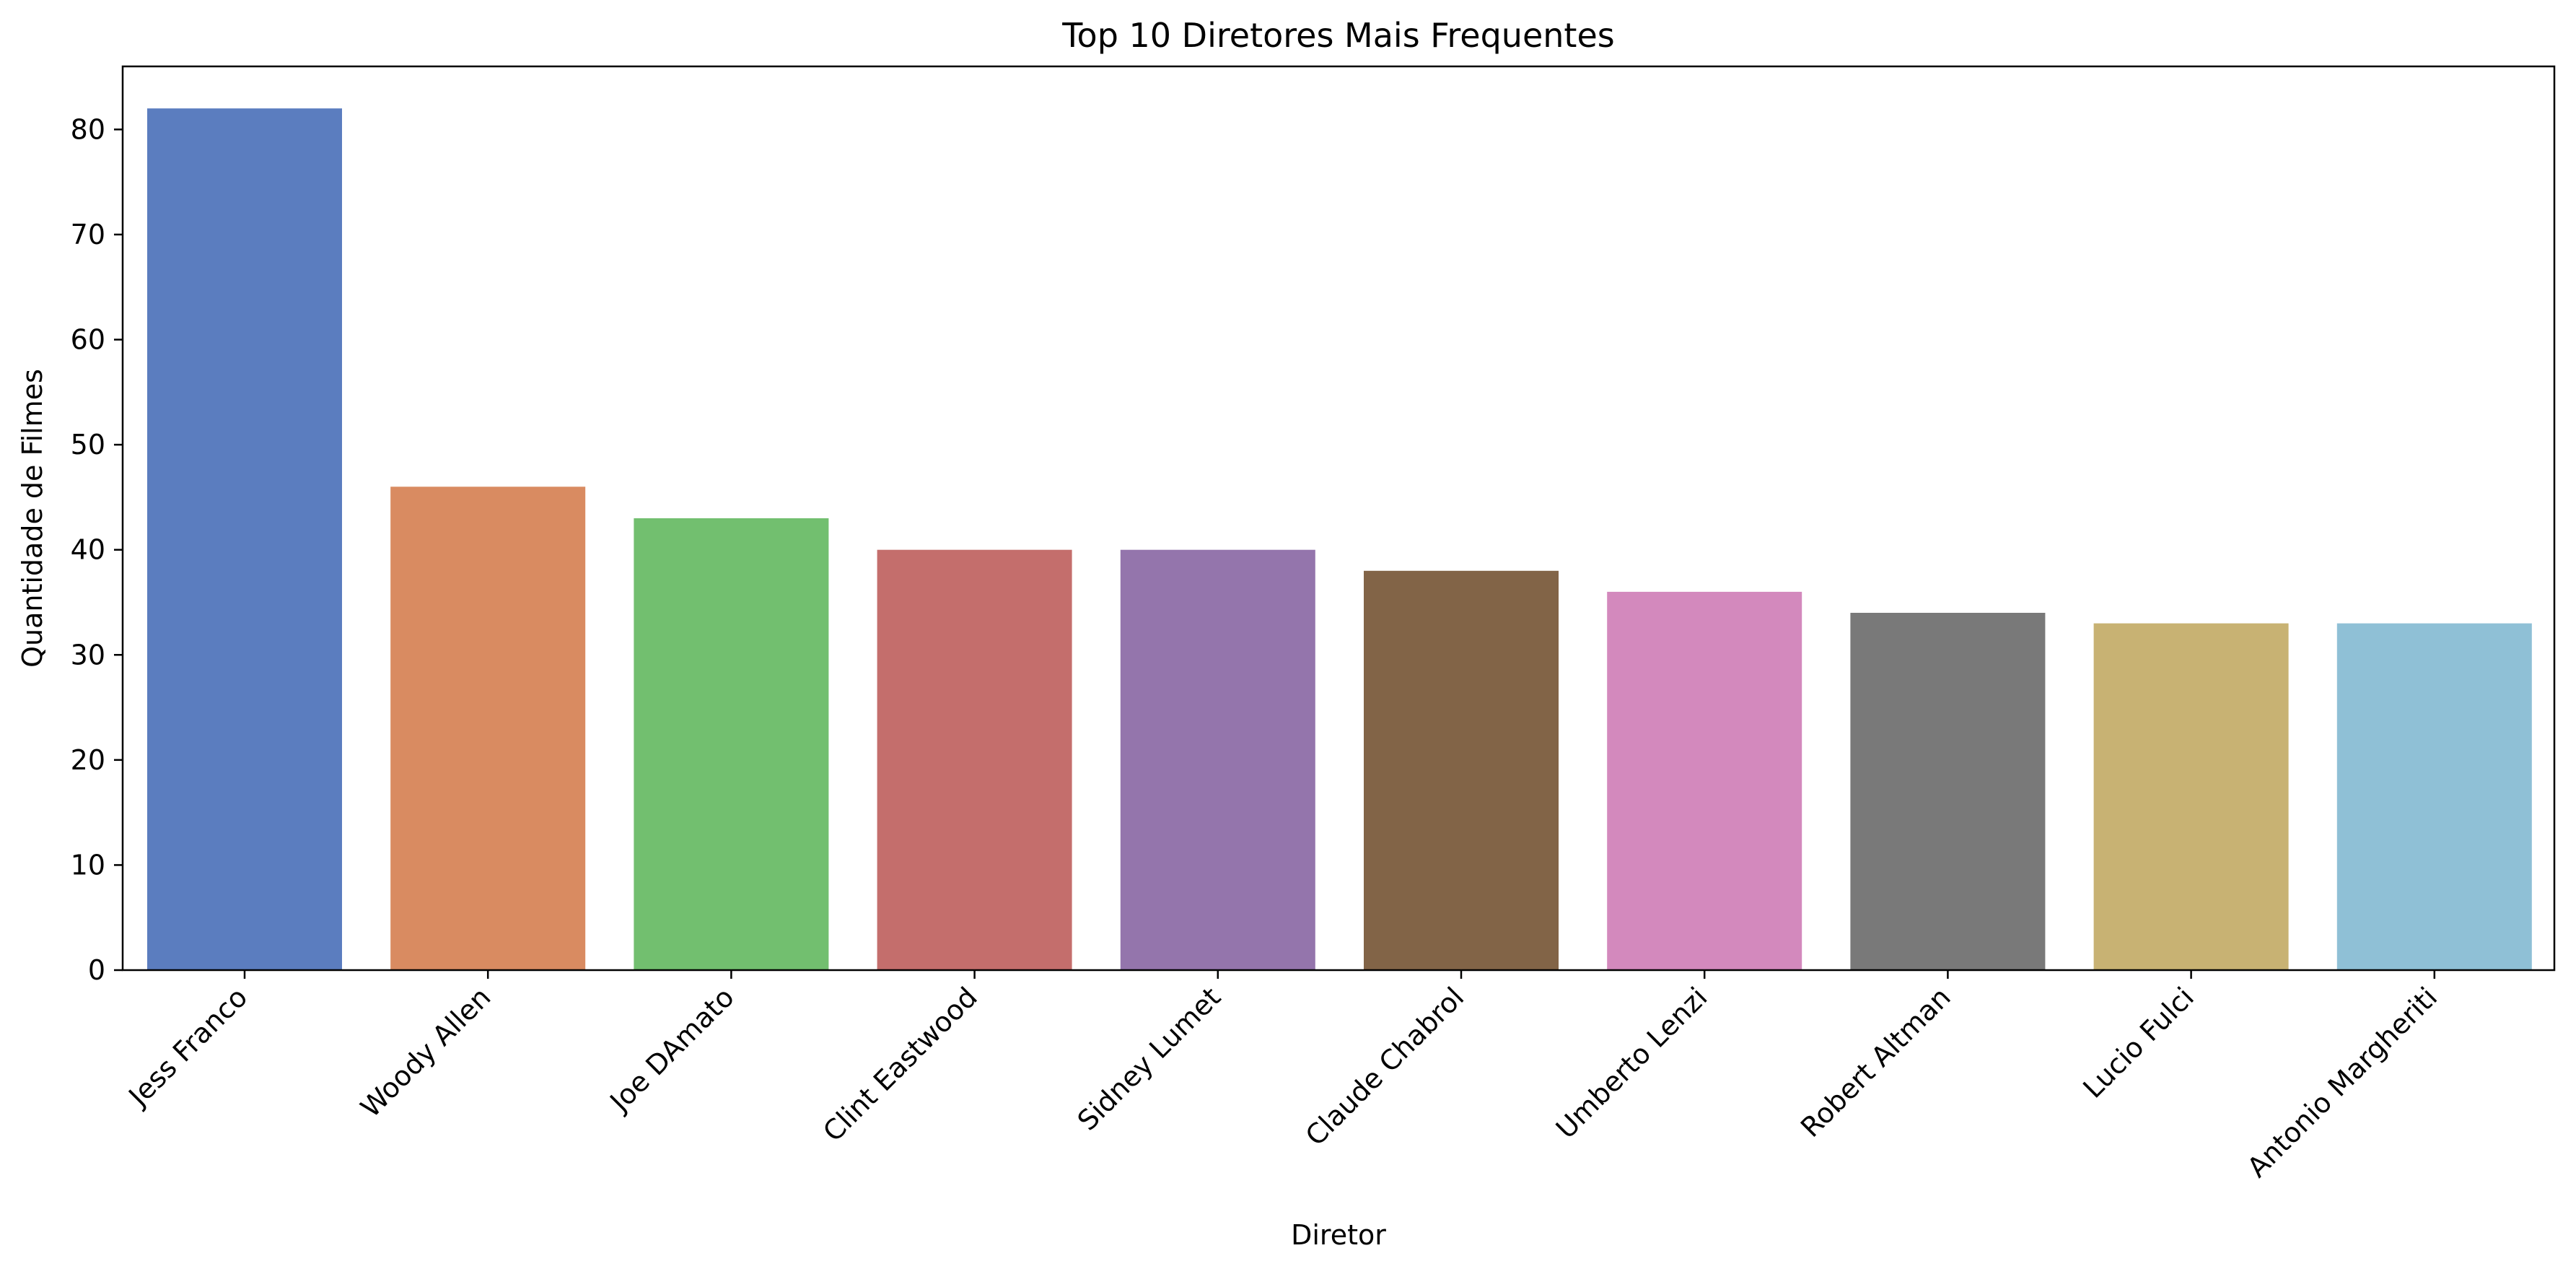  What do you see at coordinates (88, 655) in the screenshot?
I see `y-tick-label: 30` at bounding box center [88, 655].